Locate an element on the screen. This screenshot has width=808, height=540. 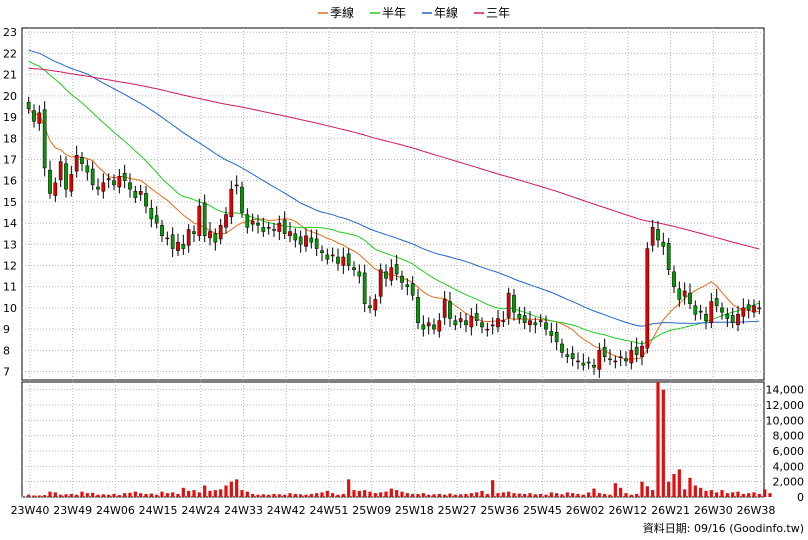
legend-label: 年線 is located at coordinates (446, 12).